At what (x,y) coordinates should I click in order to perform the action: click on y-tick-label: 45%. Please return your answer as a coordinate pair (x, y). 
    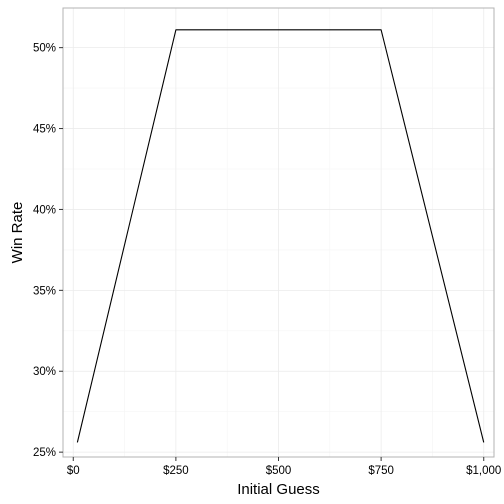
    Looking at the image, I should click on (44, 130).